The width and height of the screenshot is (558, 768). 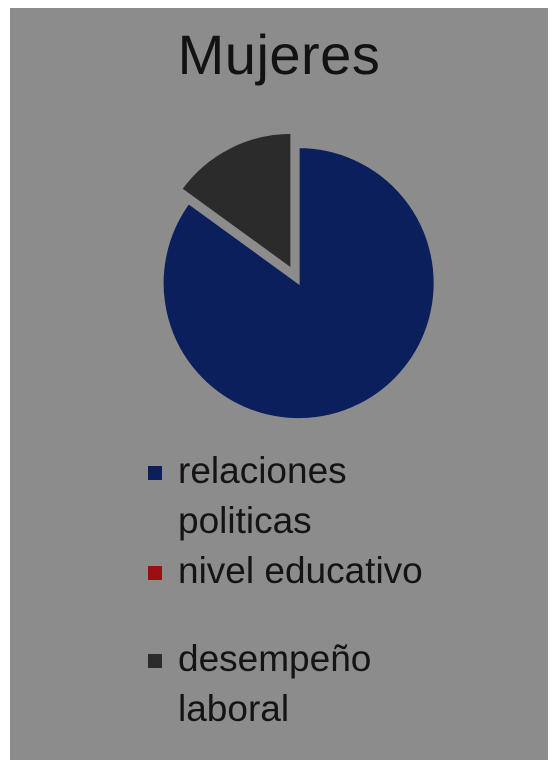 I want to click on legend-label-nivel-educativo: nivel educativo, so click(x=300, y=570).